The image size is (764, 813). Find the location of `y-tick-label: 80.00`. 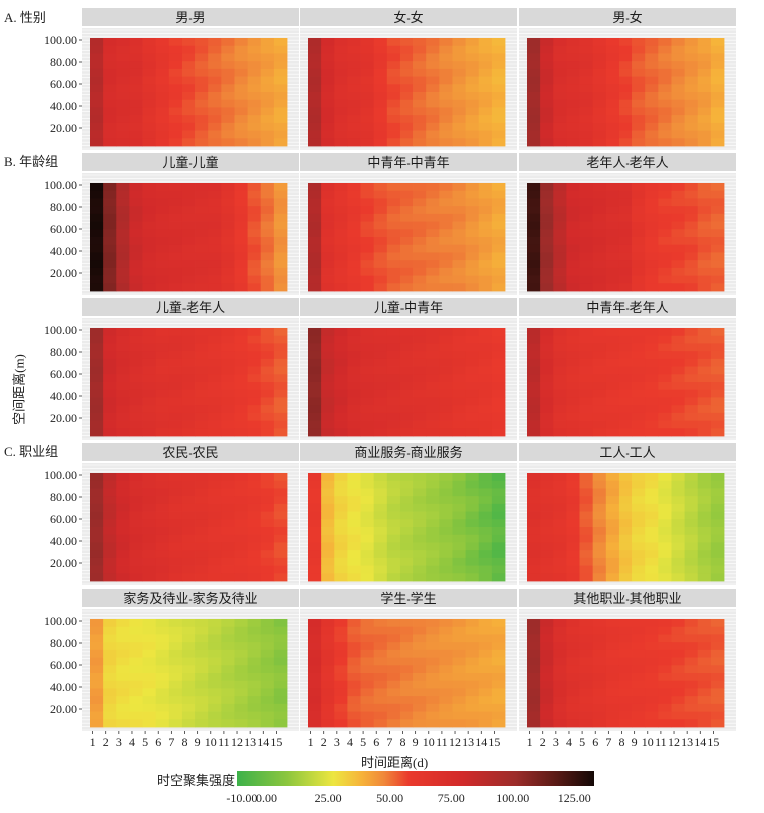

y-tick-label: 80.00 is located at coordinates (63, 207).